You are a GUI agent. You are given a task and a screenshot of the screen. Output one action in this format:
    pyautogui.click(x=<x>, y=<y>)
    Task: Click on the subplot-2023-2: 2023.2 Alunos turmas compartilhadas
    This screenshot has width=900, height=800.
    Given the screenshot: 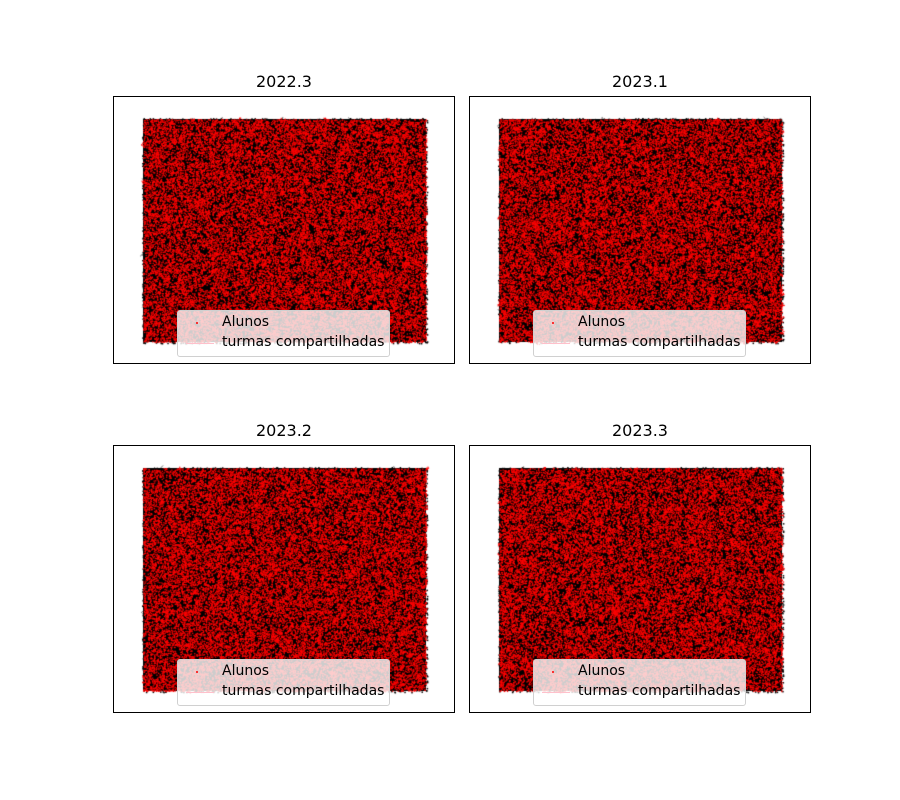 What is the action you would take?
    pyautogui.click(x=284, y=566)
    